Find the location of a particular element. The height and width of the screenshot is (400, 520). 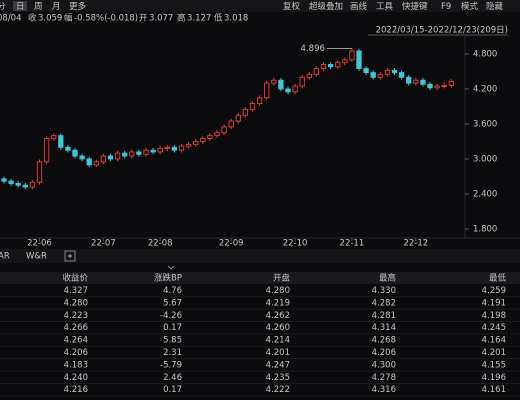

tool-button: 超级叠加 is located at coordinates (326, 6).